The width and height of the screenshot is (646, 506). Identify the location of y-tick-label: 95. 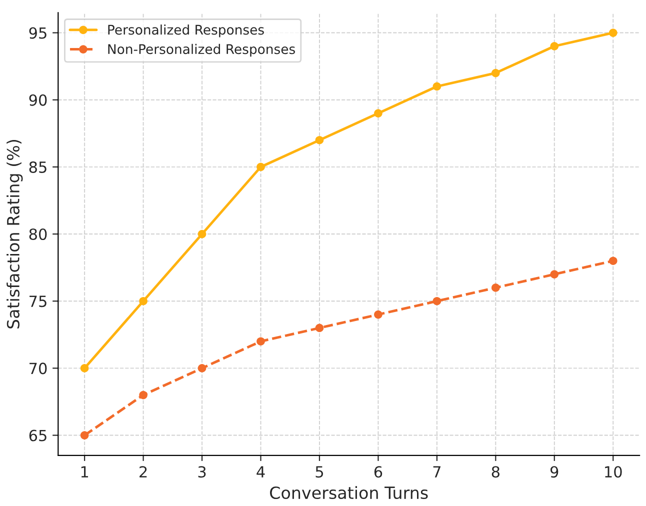
(37, 33).